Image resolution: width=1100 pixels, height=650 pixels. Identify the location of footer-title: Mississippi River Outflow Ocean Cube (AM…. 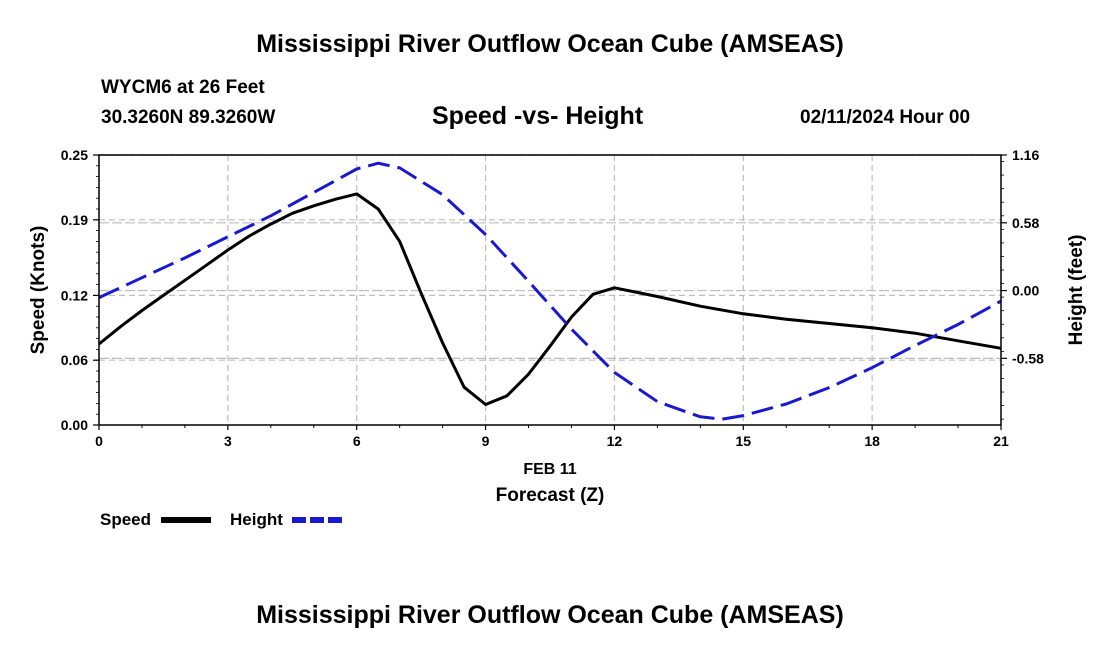
(550, 615).